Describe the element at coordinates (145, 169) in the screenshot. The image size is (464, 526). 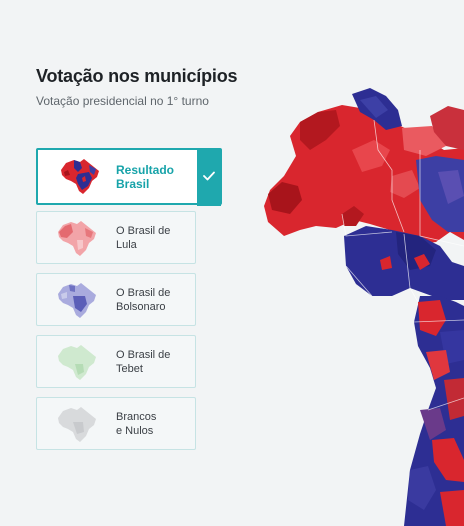
I see `option-label-line1: Resultado` at that location.